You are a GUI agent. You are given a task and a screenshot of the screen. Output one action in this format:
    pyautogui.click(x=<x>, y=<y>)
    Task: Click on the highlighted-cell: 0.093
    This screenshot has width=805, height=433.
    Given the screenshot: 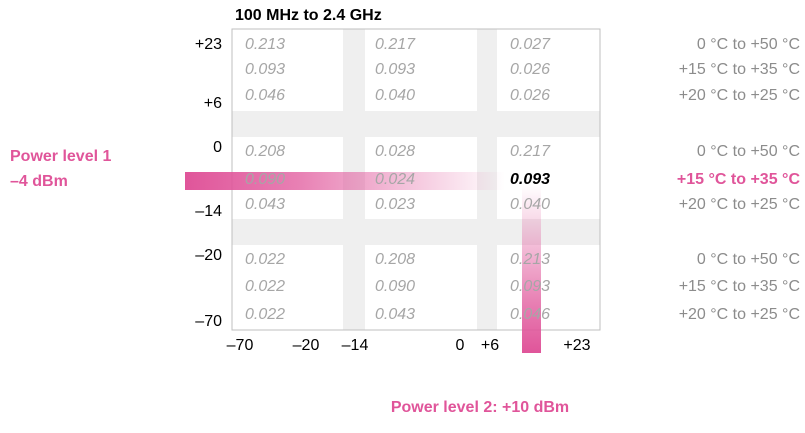 What is the action you would take?
    pyautogui.click(x=530, y=179)
    